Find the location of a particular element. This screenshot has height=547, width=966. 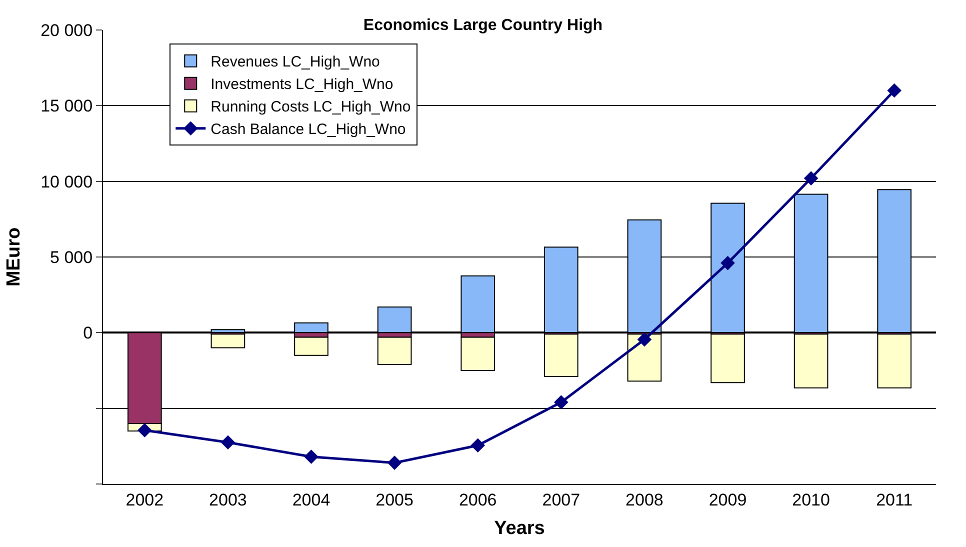

x-tick-label: 2010 is located at coordinates (811, 500).